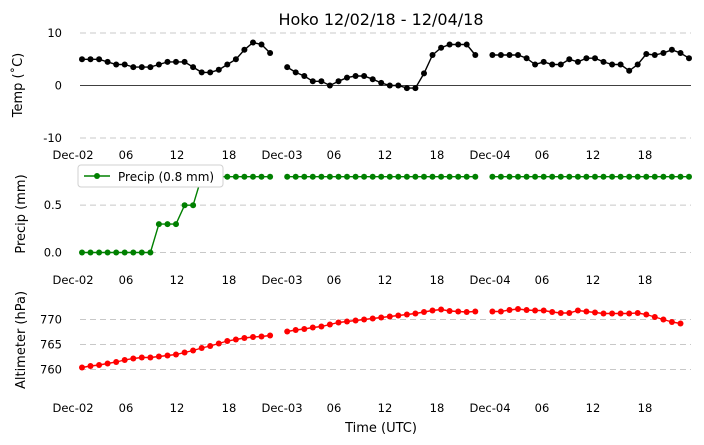 The height and width of the screenshot is (445, 704). Describe the element at coordinates (489, 155) in the screenshot. I see `x-tick-label: Dec-04` at that location.